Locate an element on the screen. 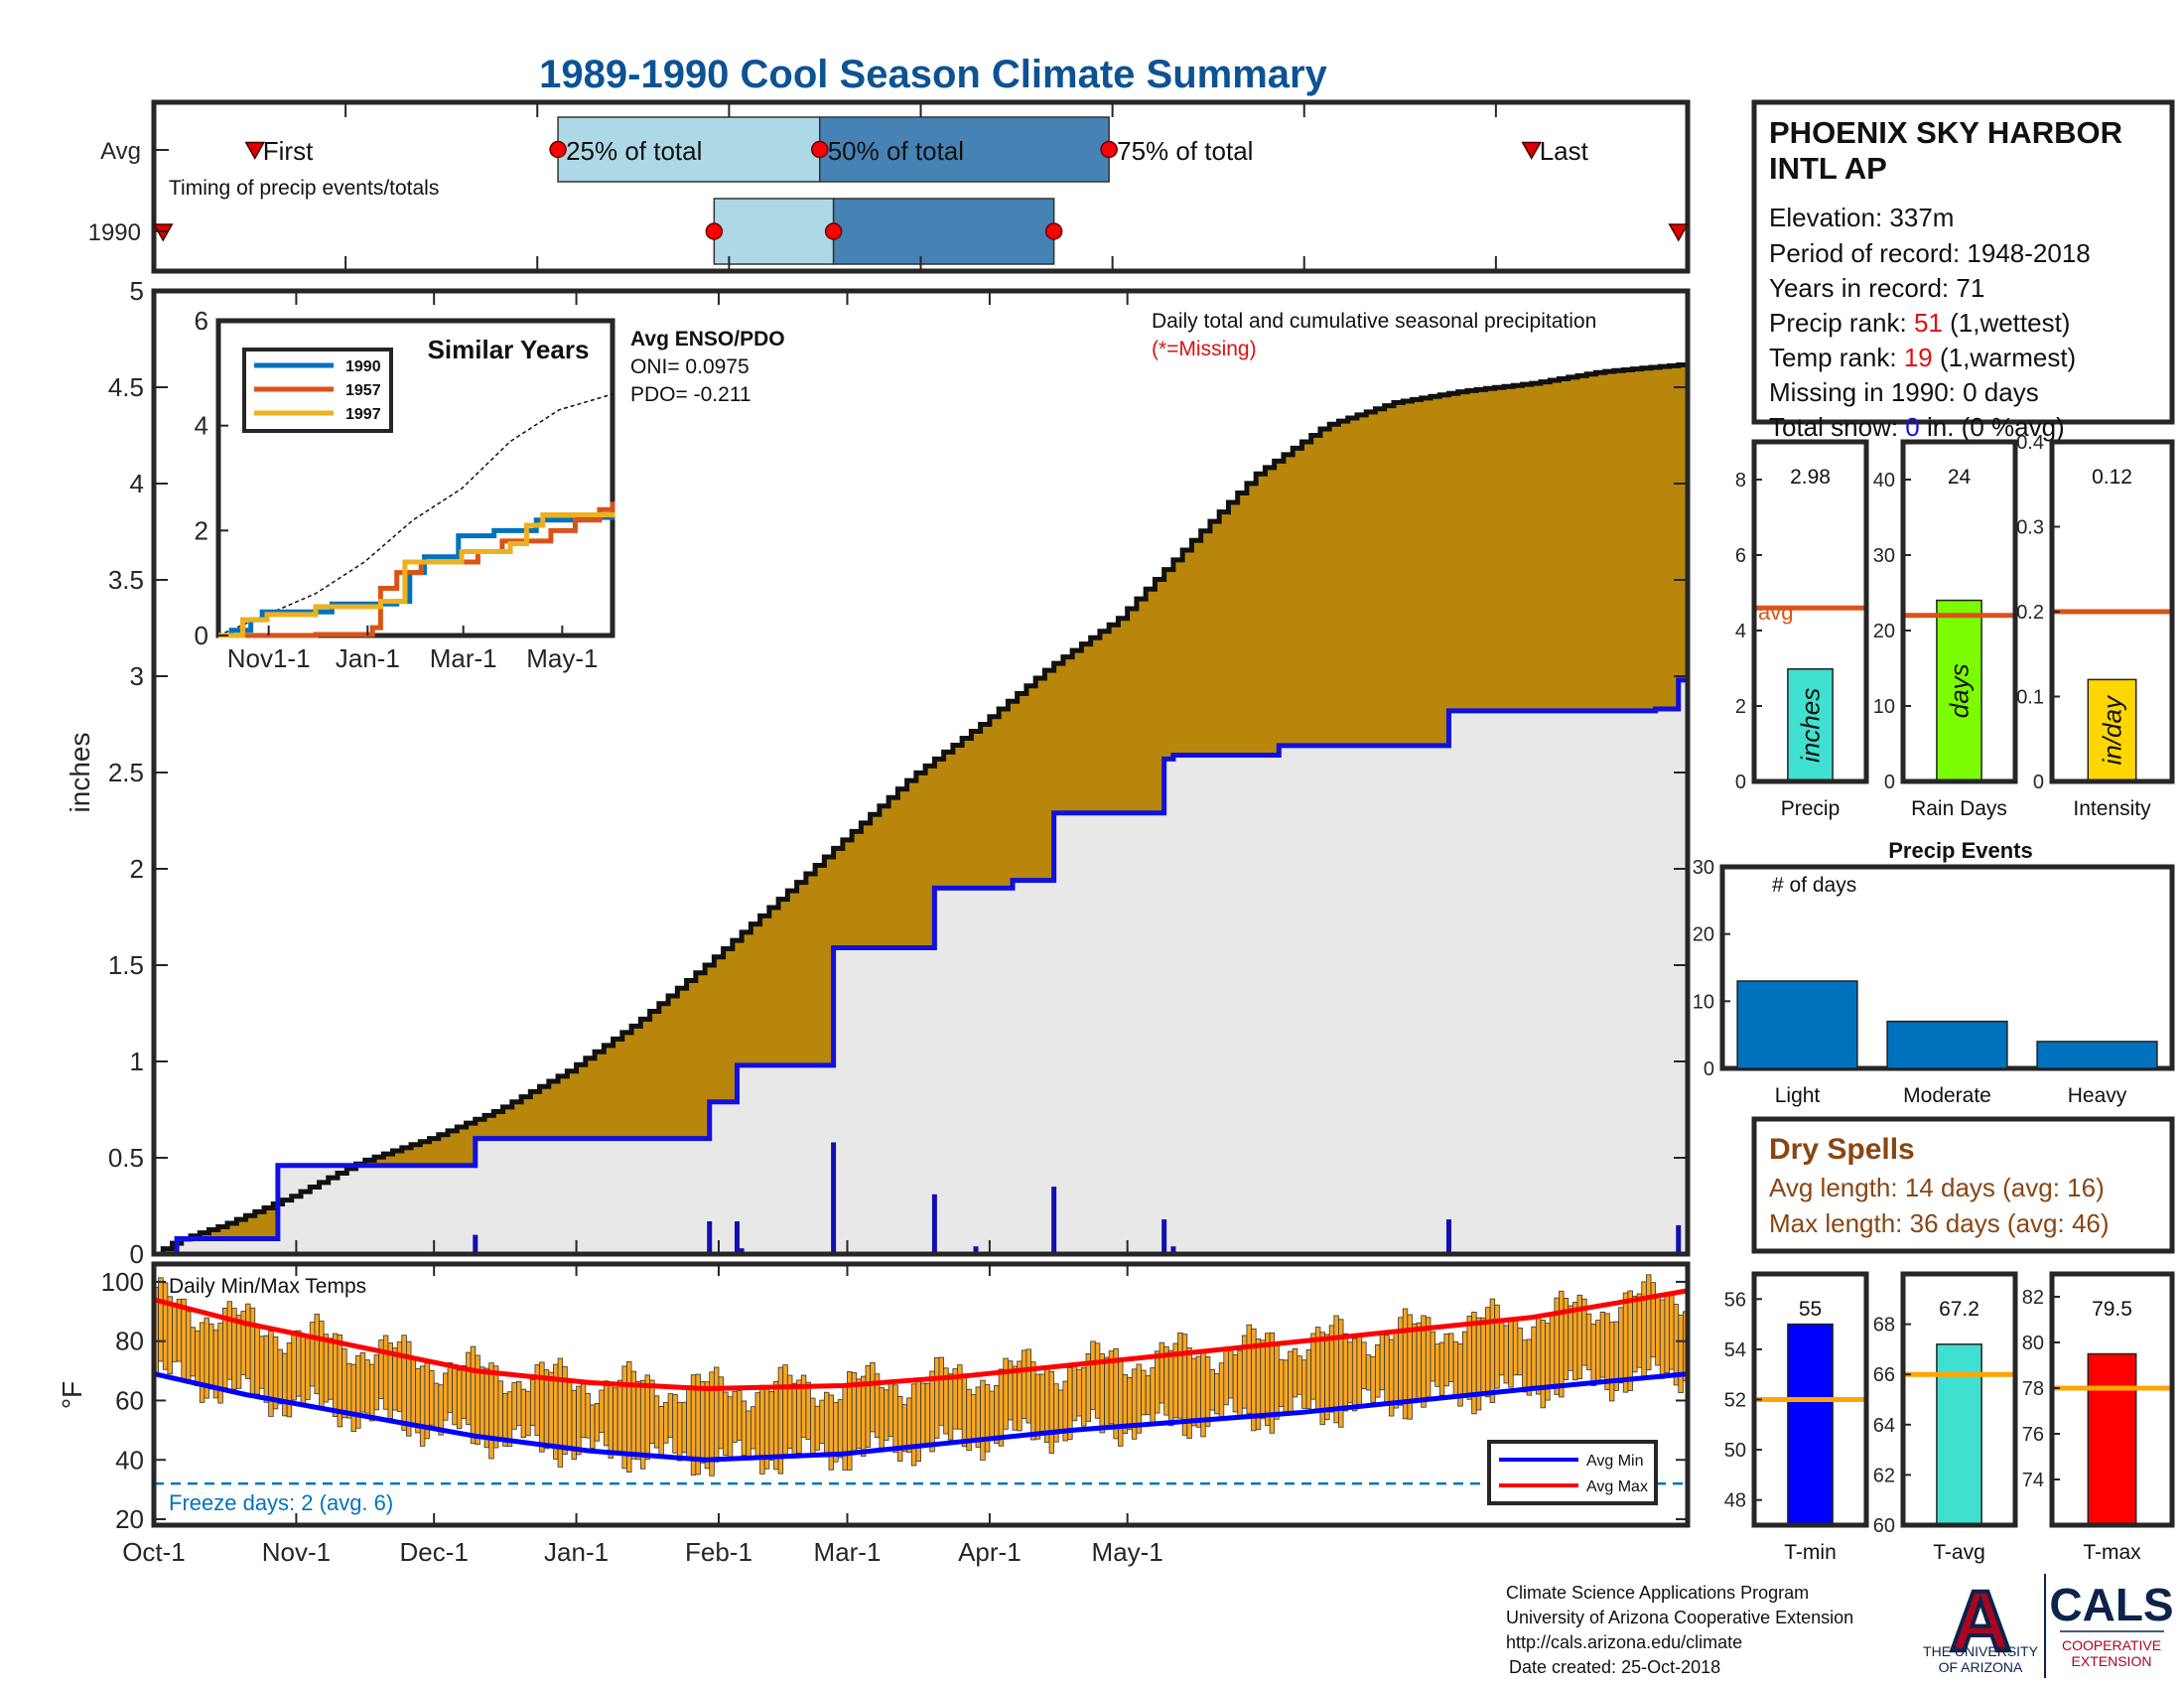 This screenshot has height=1688, width=2184. legend-label-1997: 1997 is located at coordinates (363, 414).